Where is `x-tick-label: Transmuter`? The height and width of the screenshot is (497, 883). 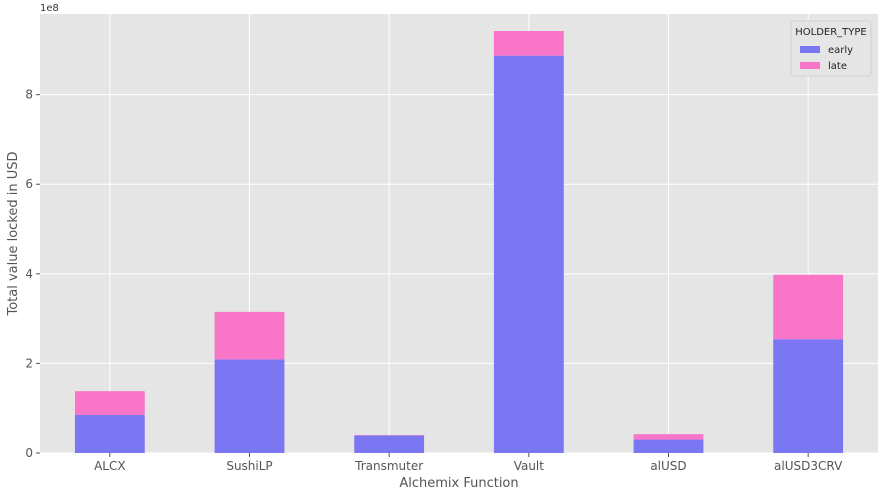
x-tick-label: Transmuter is located at coordinates (388, 466).